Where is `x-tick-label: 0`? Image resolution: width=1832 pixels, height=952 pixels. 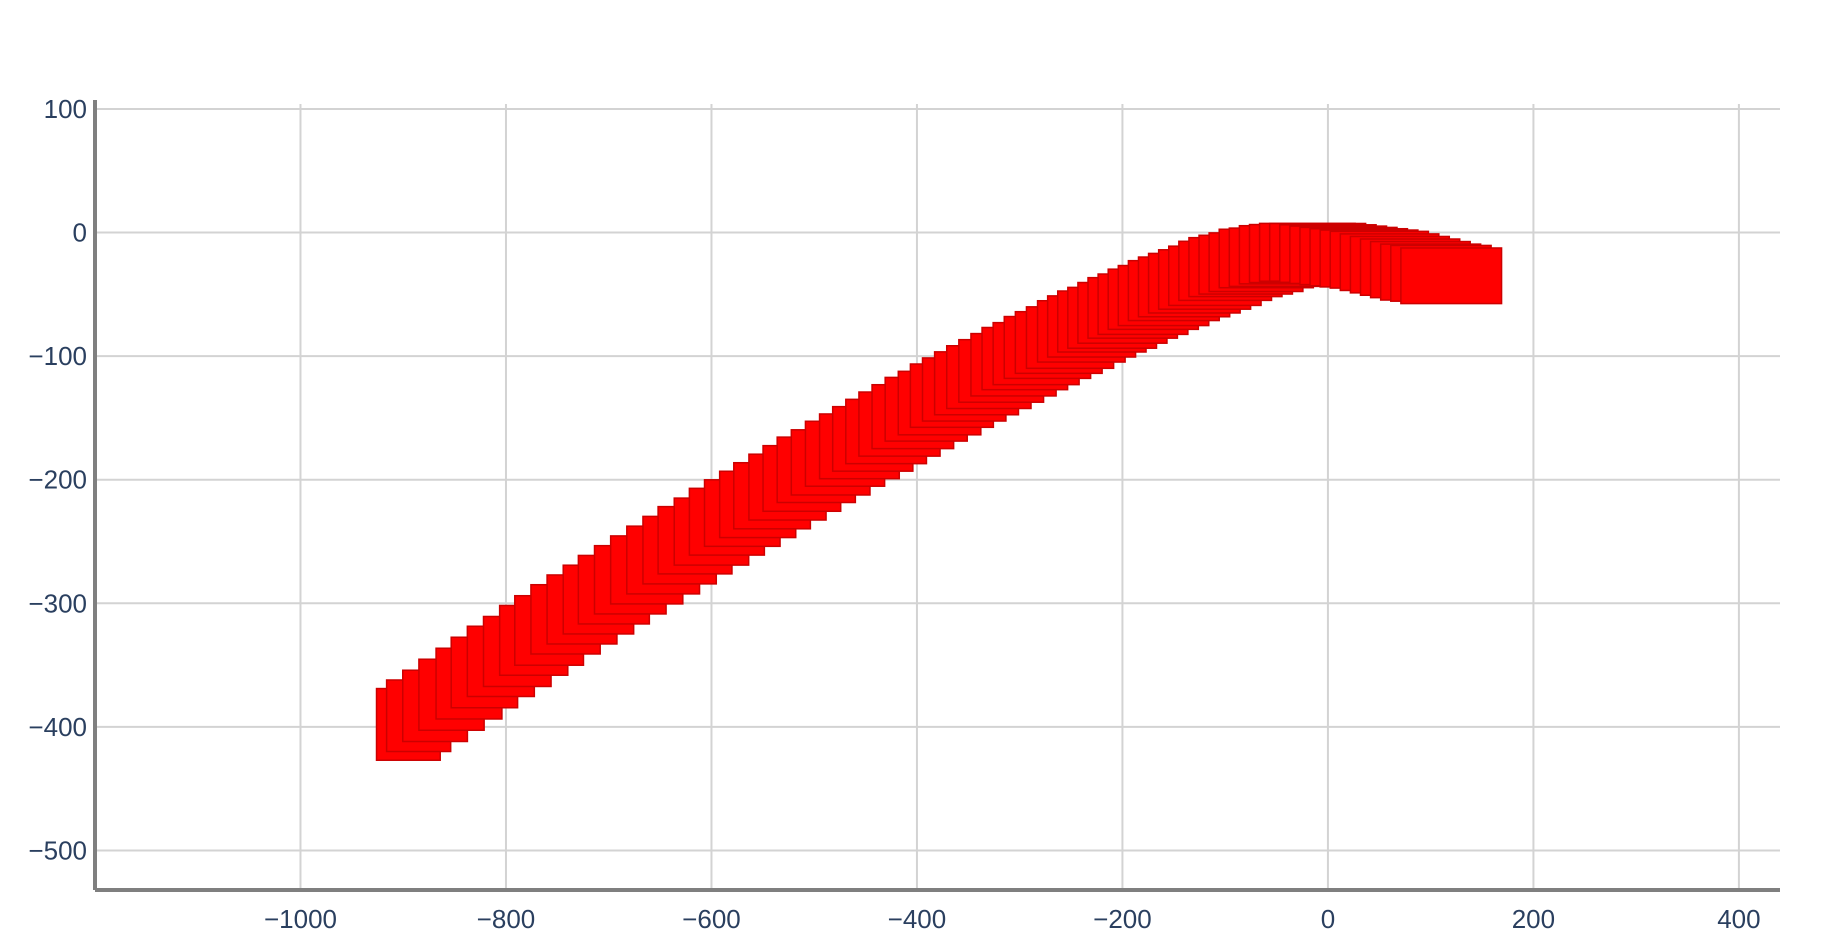
x-tick-label: 0 is located at coordinates (1328, 919).